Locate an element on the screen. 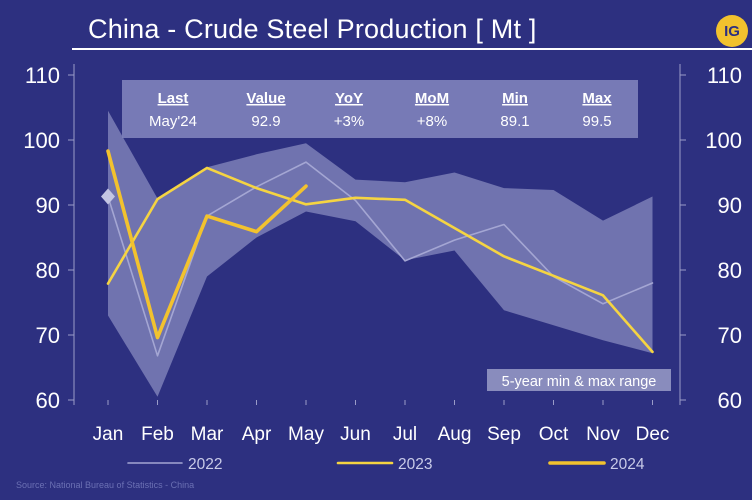 The image size is (752, 500). stats-value: May'24 is located at coordinates (173, 121).